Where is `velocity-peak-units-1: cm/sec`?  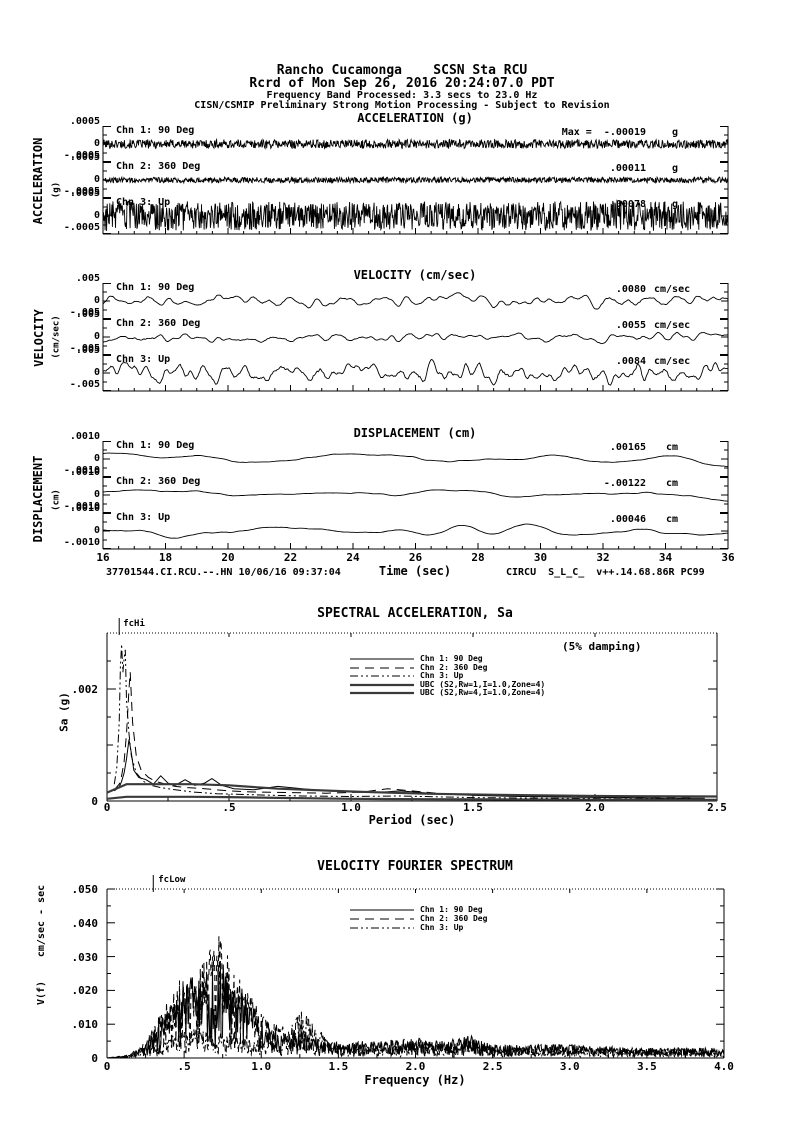 velocity-peak-units-1: cm/sec is located at coordinates (672, 289).